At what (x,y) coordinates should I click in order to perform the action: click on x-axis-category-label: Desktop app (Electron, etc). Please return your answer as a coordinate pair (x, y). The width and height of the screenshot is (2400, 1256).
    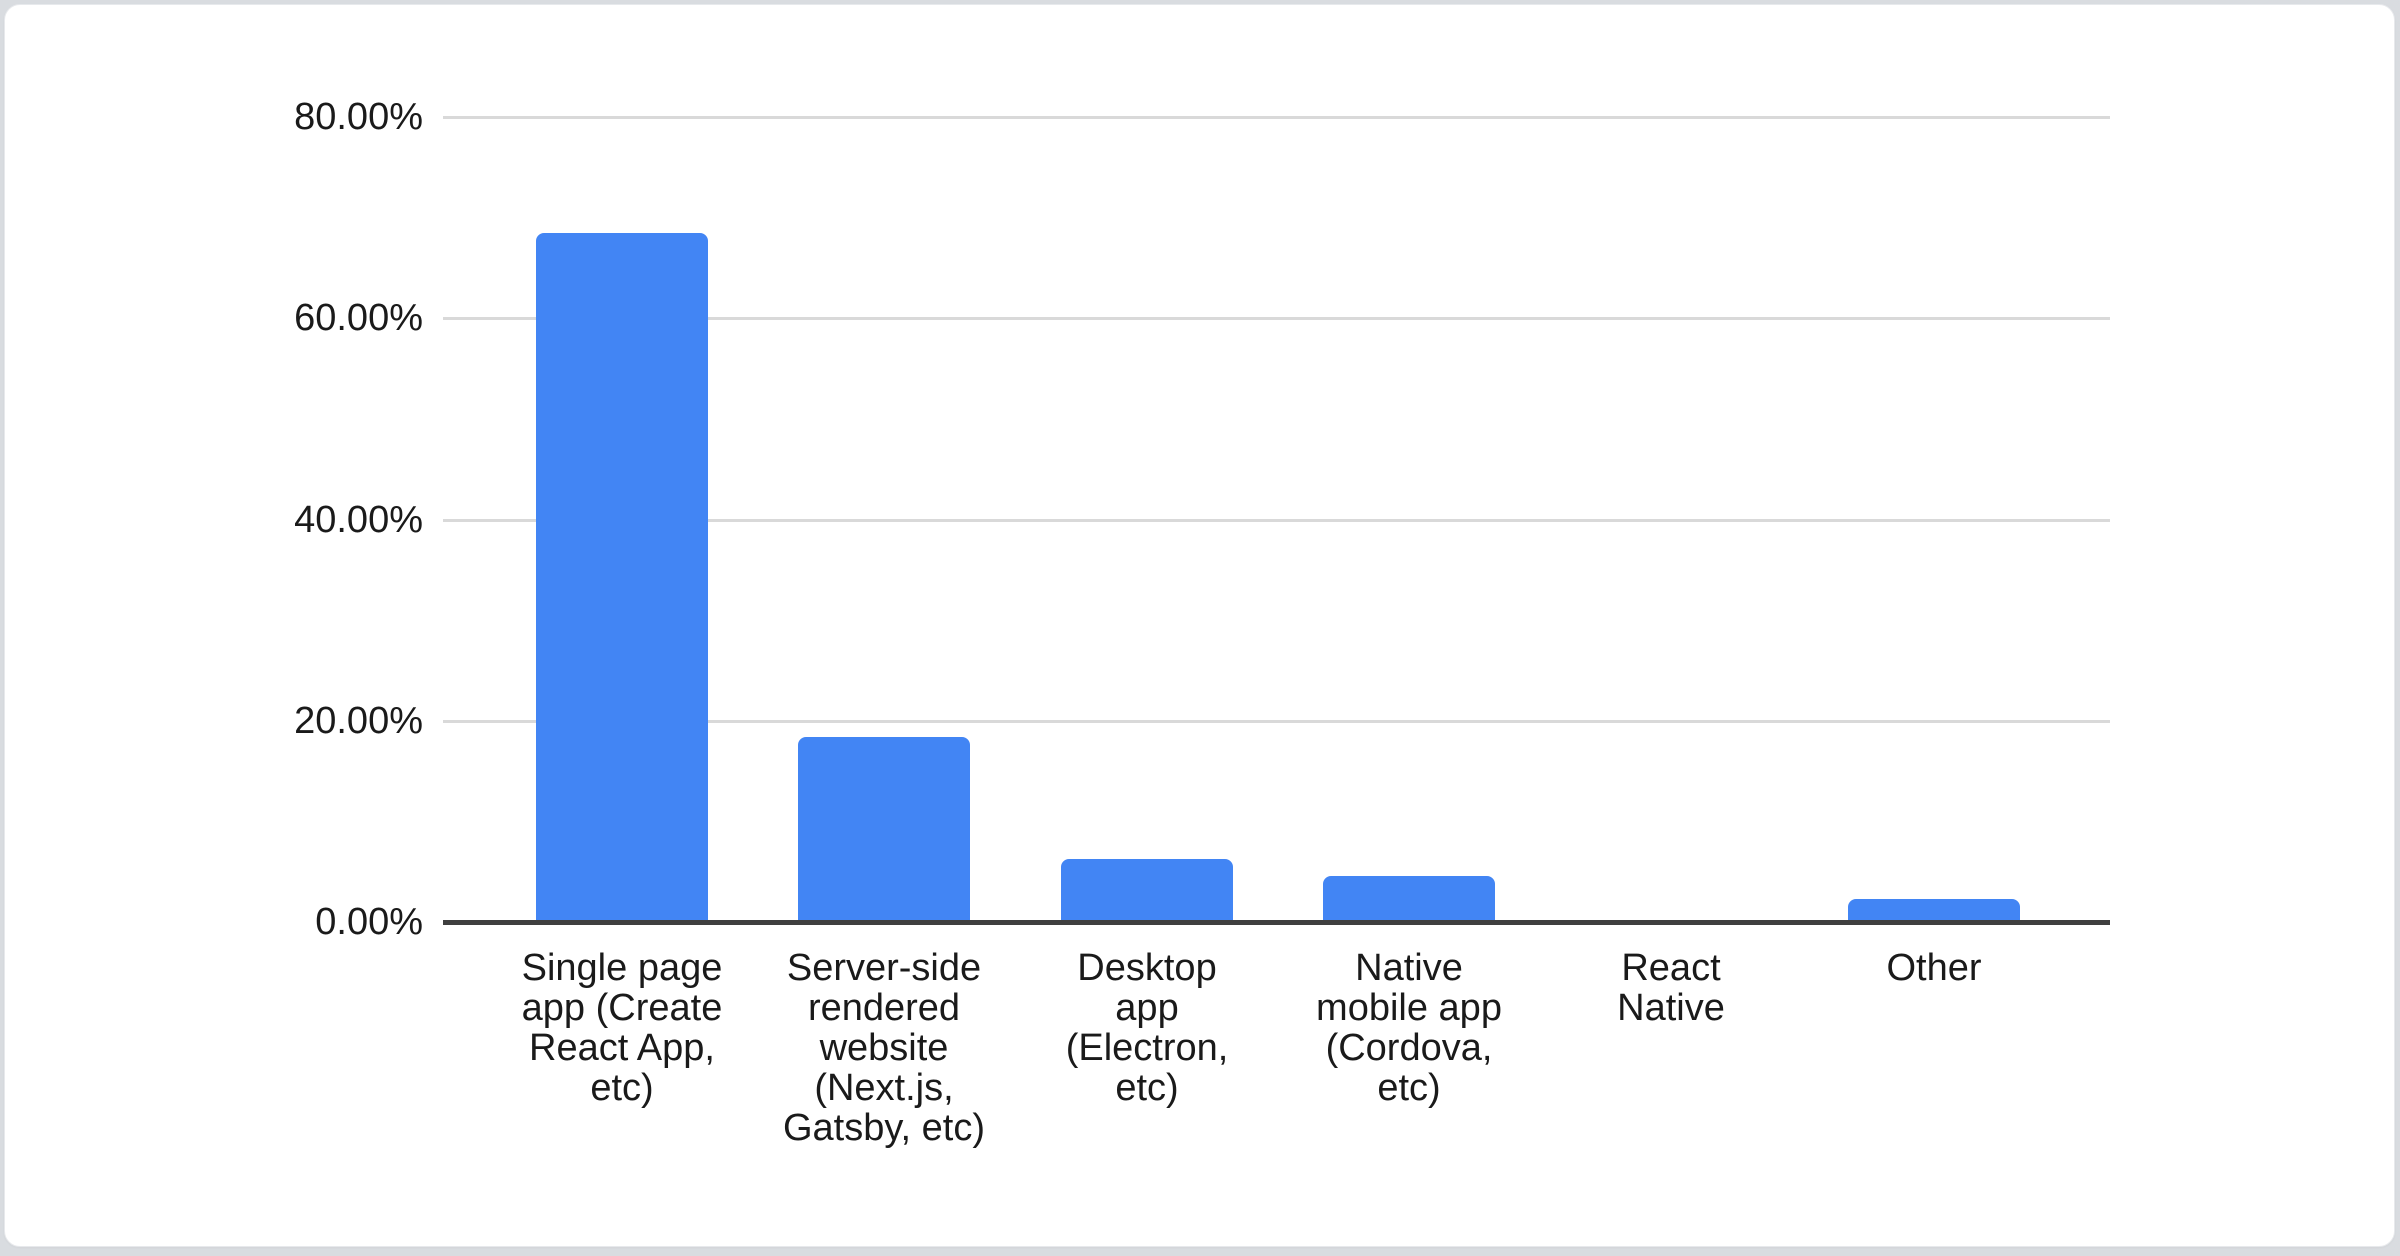
    Looking at the image, I should click on (1147, 1028).